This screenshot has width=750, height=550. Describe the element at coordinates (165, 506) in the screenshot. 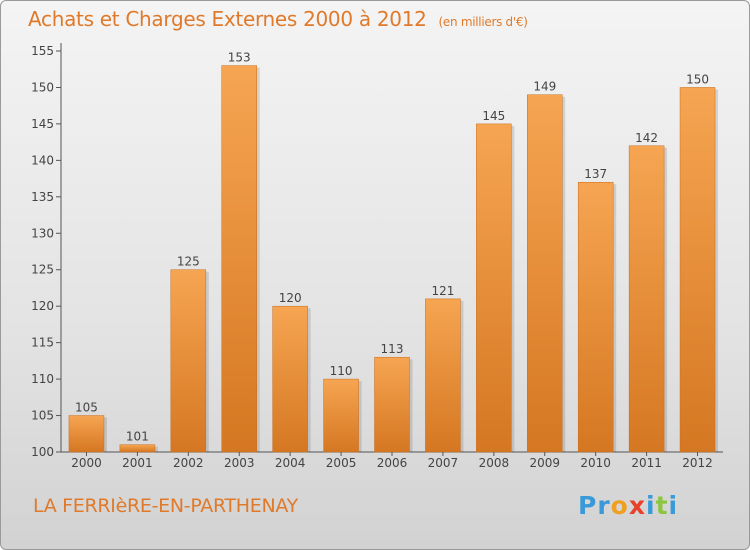

I see `place-name: LA FERRIèRE-EN-PARTHENAY` at that location.